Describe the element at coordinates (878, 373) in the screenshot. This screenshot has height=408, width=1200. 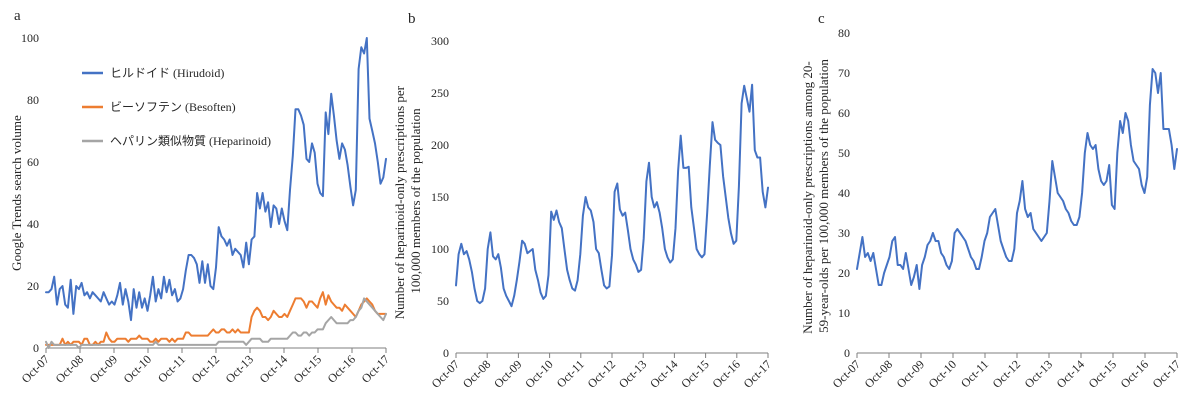
I see `x-tick-label-c: Oct-08` at that location.